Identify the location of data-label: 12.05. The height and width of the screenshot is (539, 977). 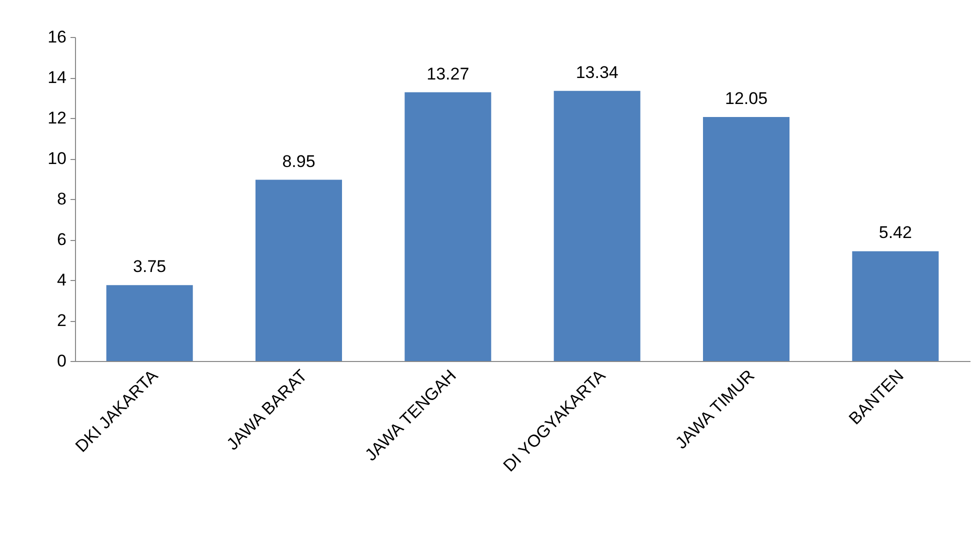
(746, 98).